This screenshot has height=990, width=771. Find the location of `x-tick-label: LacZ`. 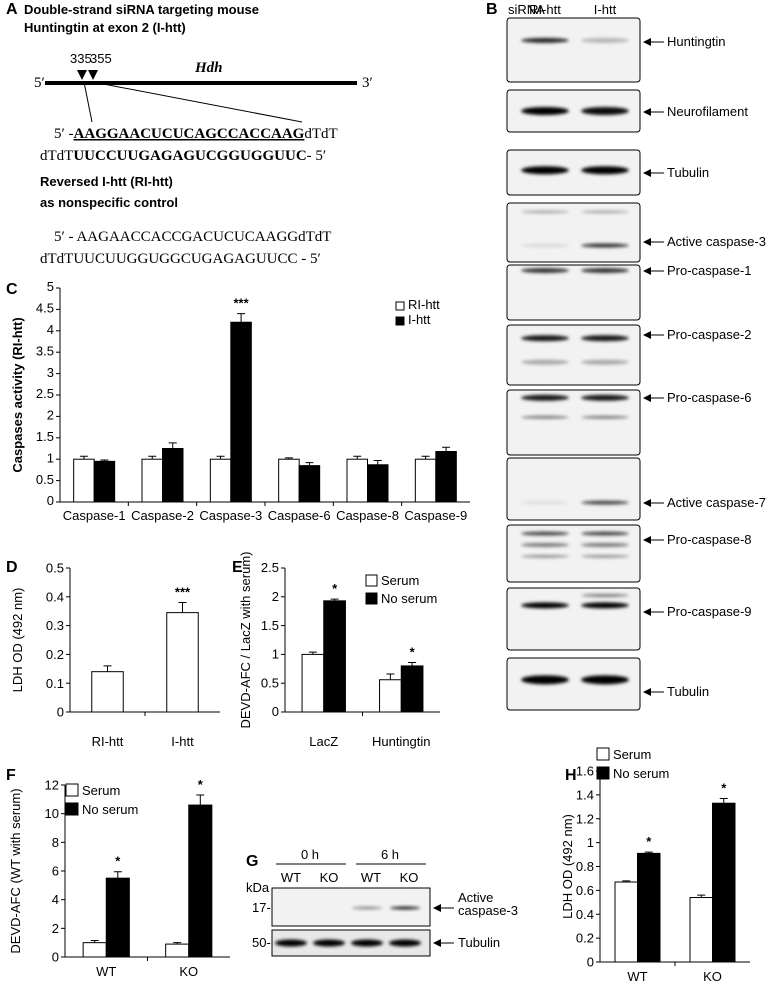

x-tick-label: LacZ is located at coordinates (323, 741).